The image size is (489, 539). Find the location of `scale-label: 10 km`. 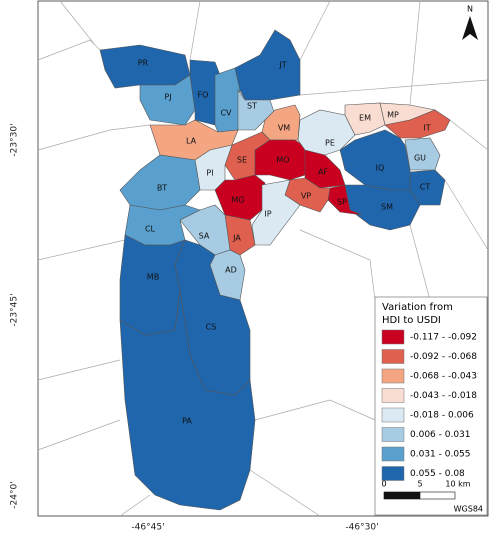

scale-label: 10 km is located at coordinates (457, 484).